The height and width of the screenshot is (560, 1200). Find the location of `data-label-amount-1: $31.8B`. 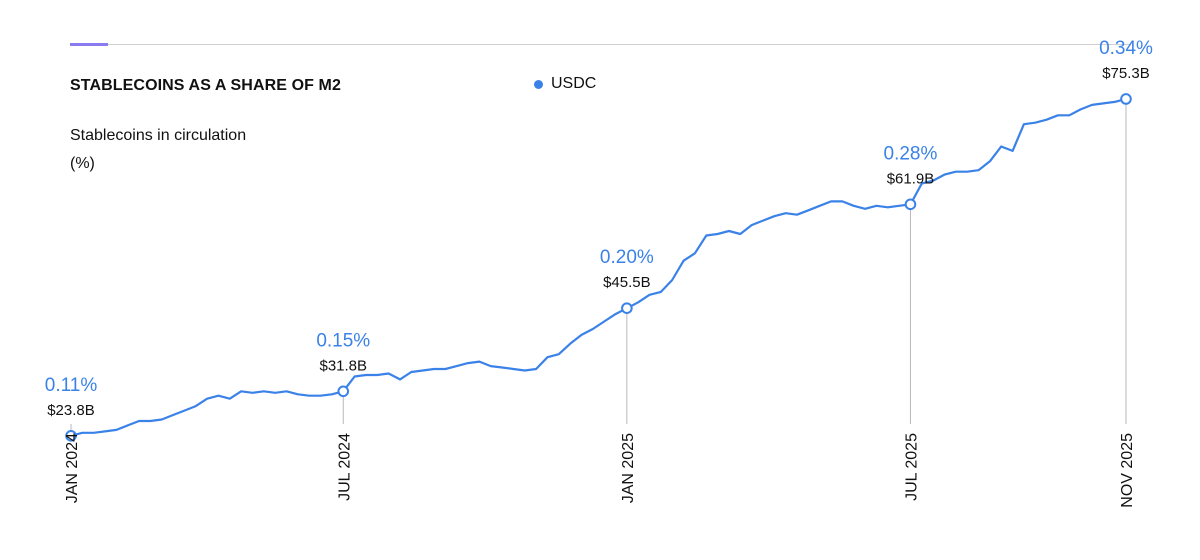

data-label-amount-1: $31.8B is located at coordinates (343, 365).